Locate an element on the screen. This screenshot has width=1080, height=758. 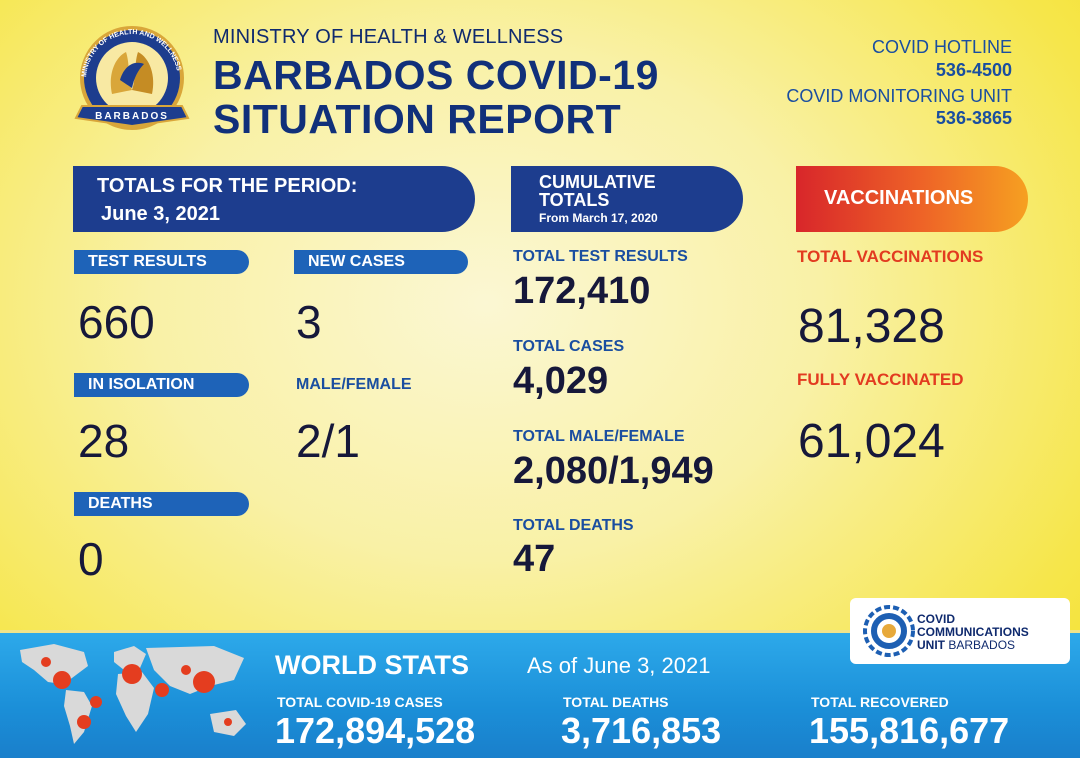
ccu-line2: COMMUNICATIONS is located at coordinates (973, 632).